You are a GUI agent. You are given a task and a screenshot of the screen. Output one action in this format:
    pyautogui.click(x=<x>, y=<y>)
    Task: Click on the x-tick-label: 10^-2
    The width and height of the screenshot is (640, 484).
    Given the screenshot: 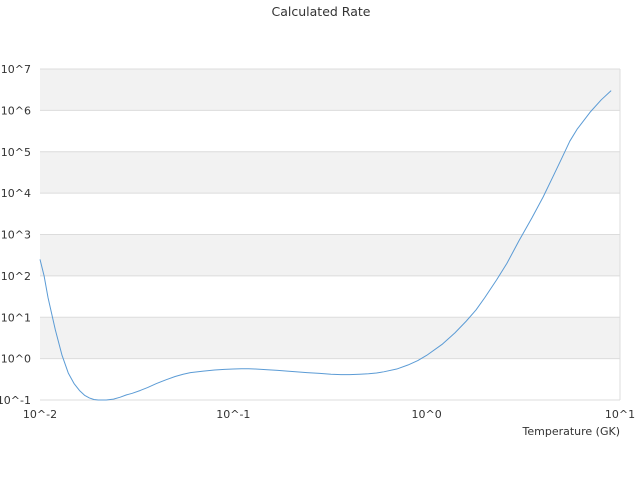 What is the action you would take?
    pyautogui.click(x=40, y=414)
    